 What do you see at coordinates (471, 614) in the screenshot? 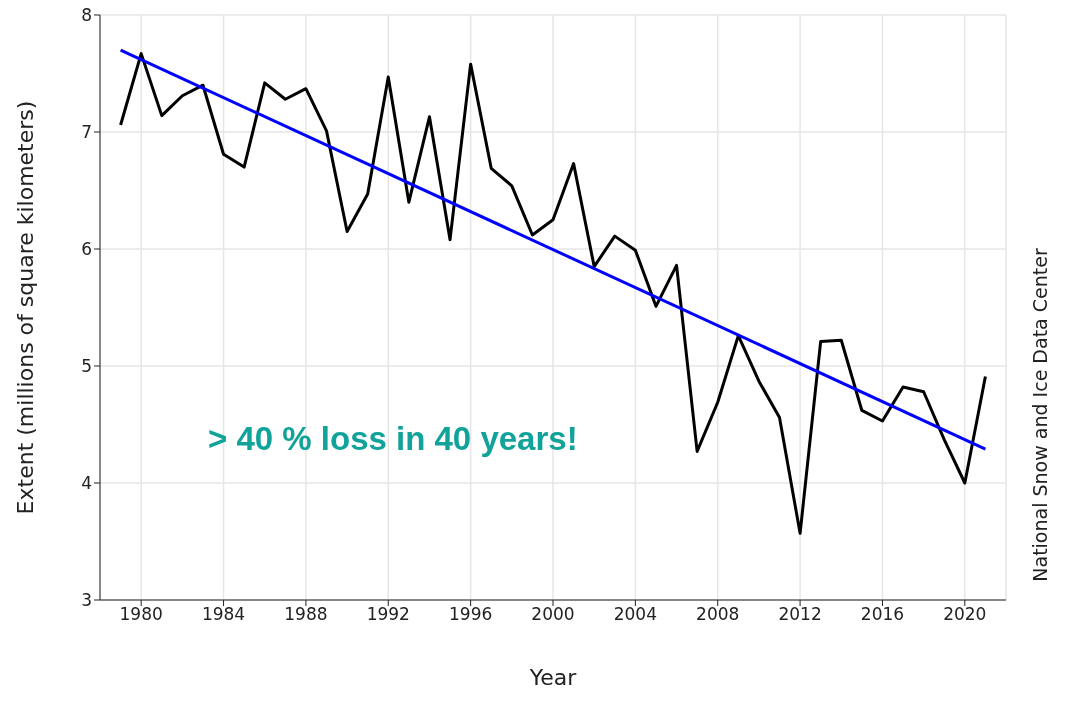
I see `x-tick-label: 1996` at bounding box center [471, 614].